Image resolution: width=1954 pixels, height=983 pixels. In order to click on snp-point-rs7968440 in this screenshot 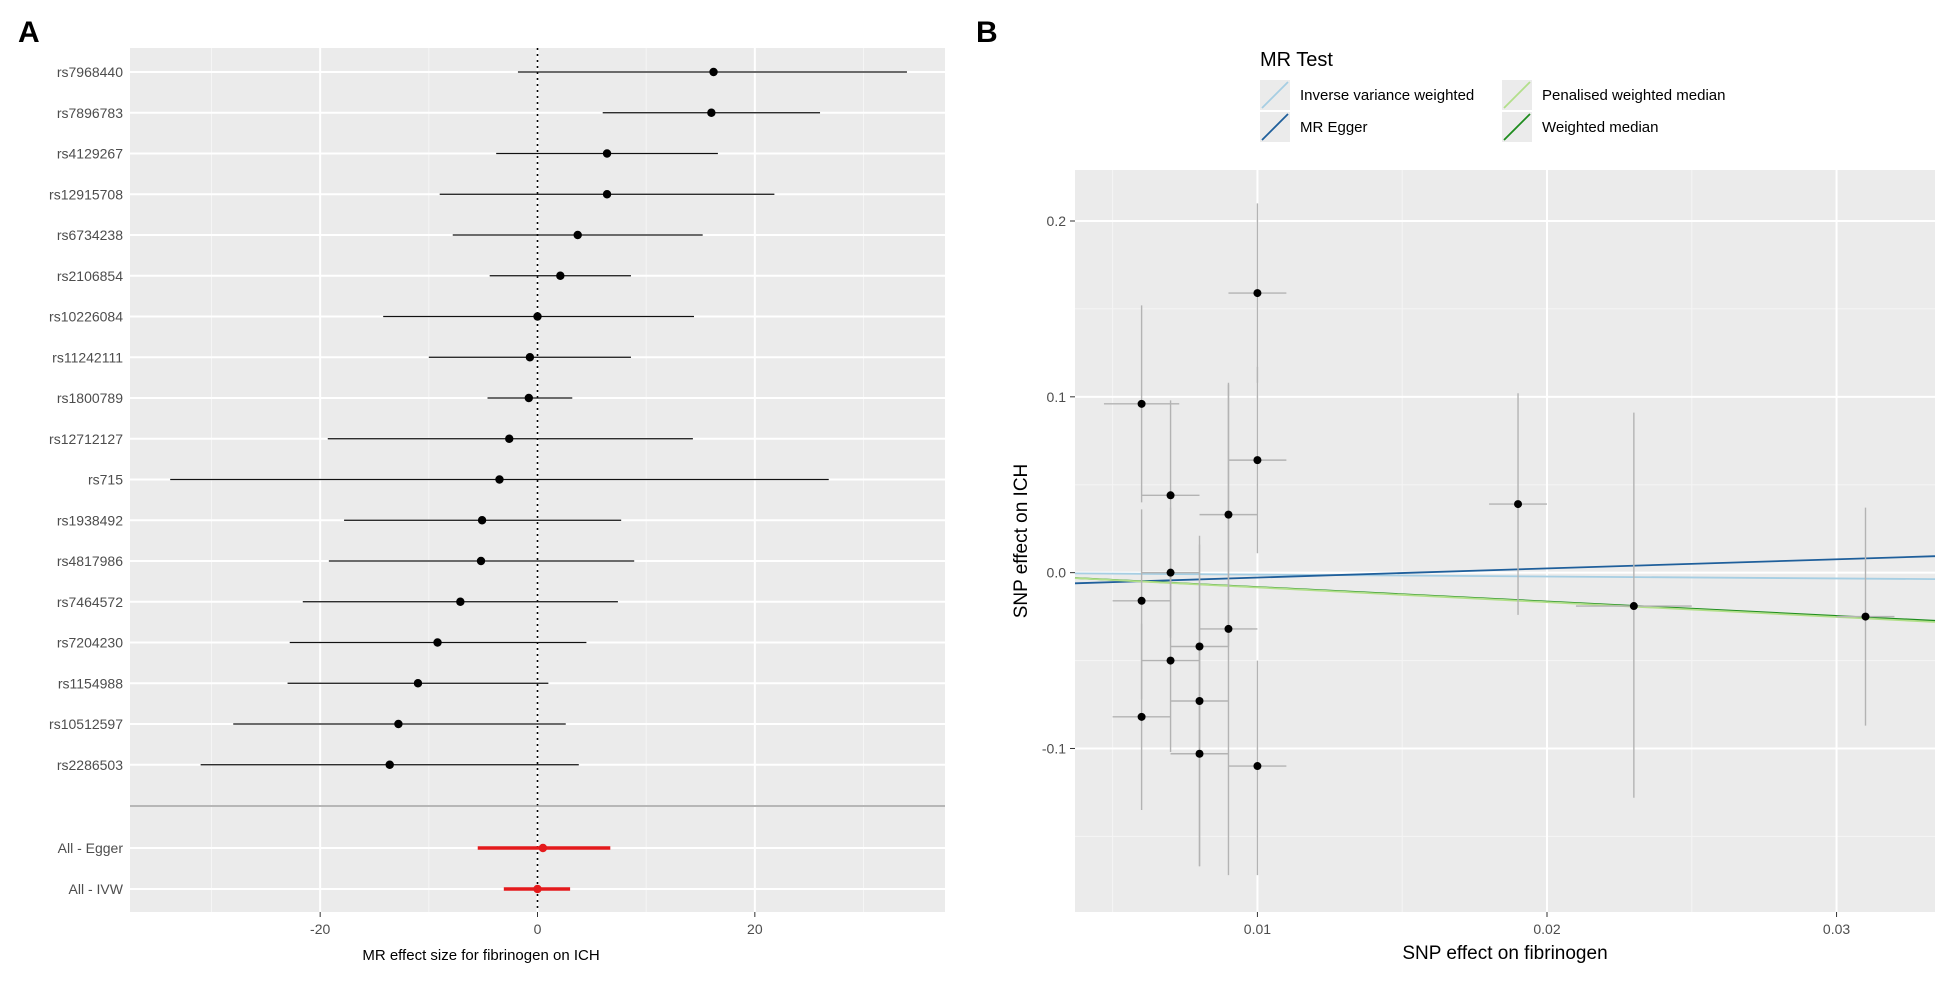, I will do `click(713, 72)`.